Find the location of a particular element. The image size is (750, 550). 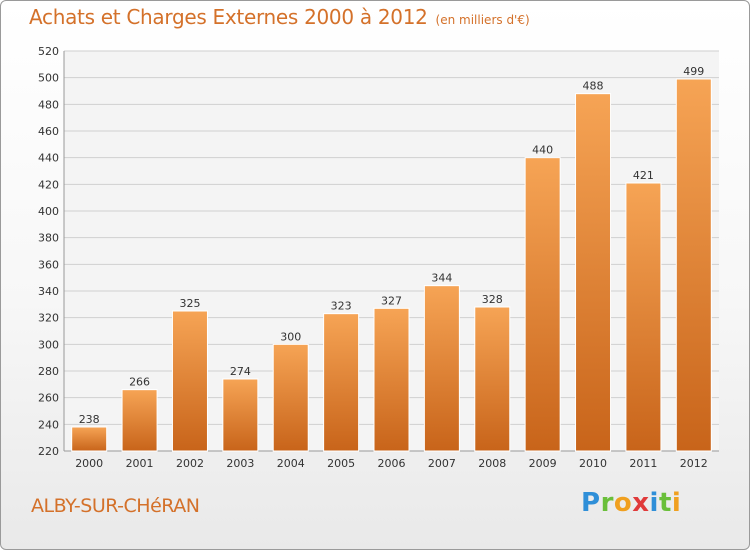

bar-value-label: 344 is located at coordinates (441, 278).